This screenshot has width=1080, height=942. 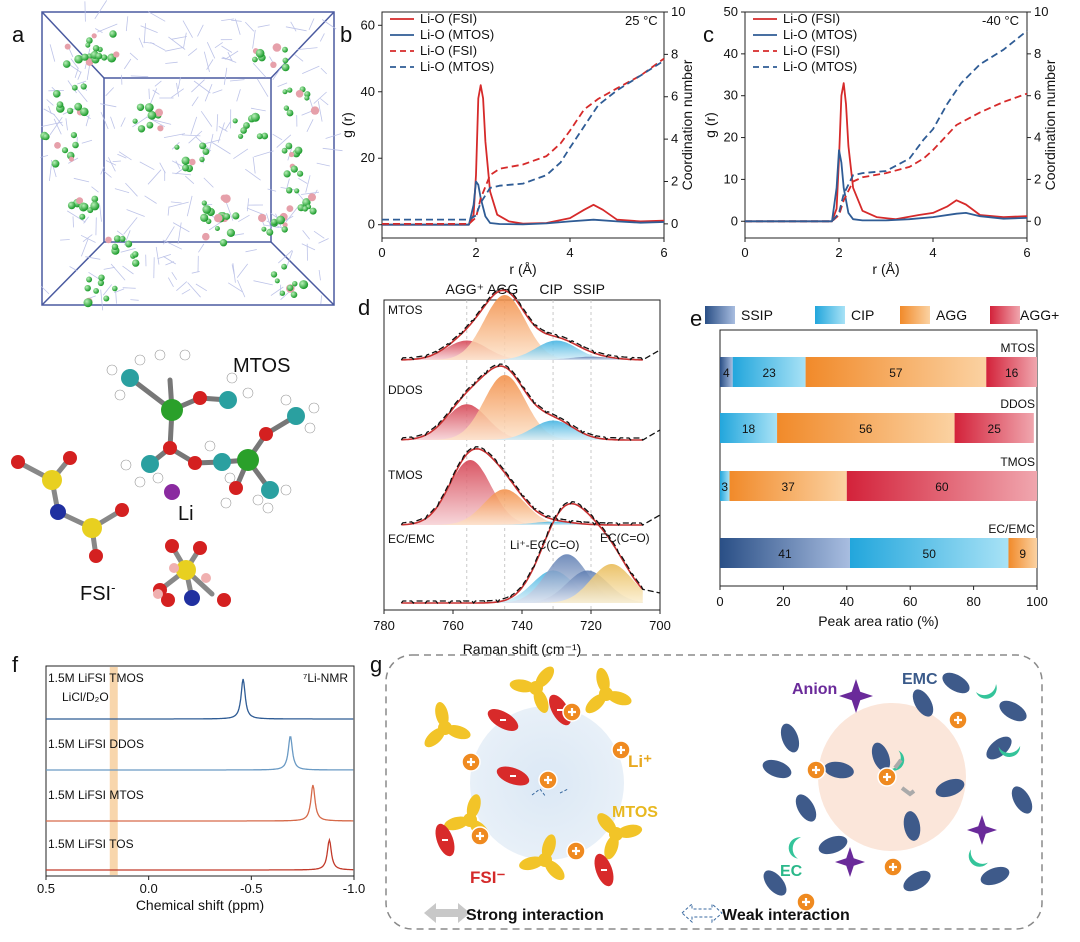 I want to click on fsi-schematic-label: FSI⁻, so click(x=487, y=877).